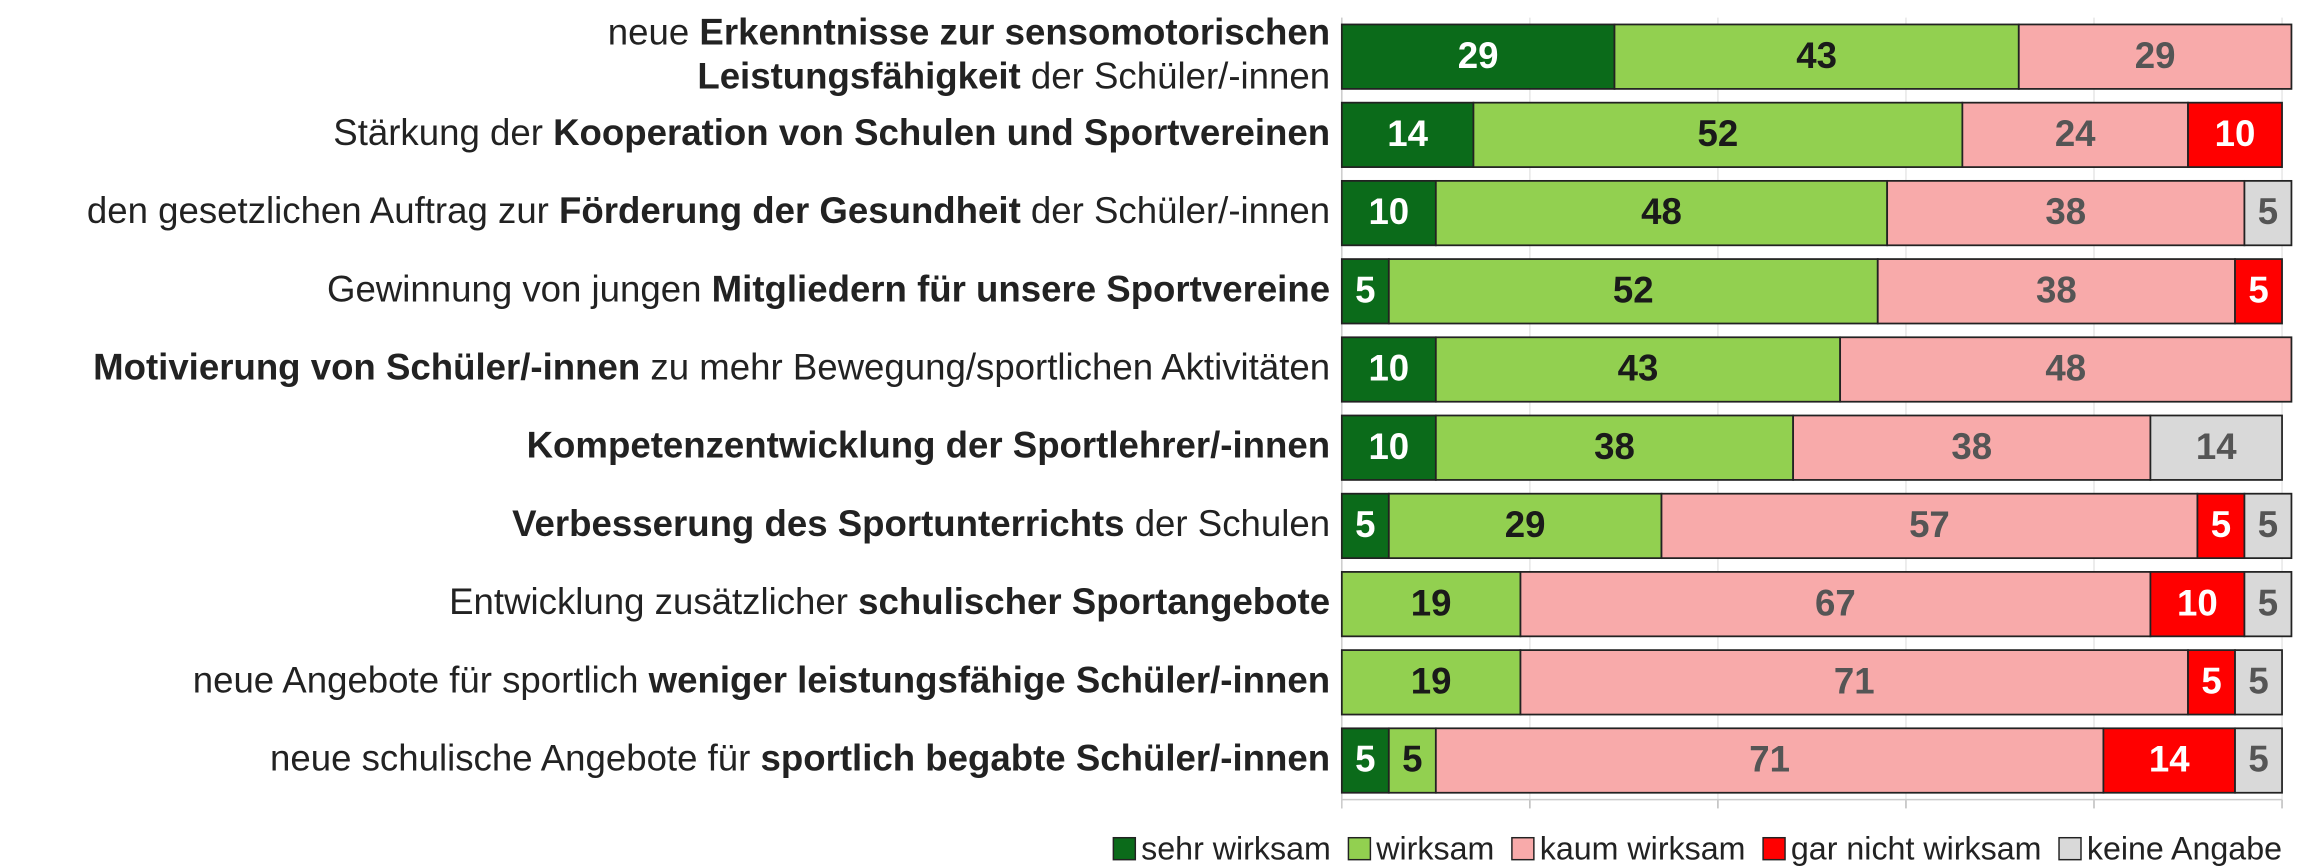  I want to click on category-label-part: Mitgliedern für unsere Sportvereine, so click(1021, 288).